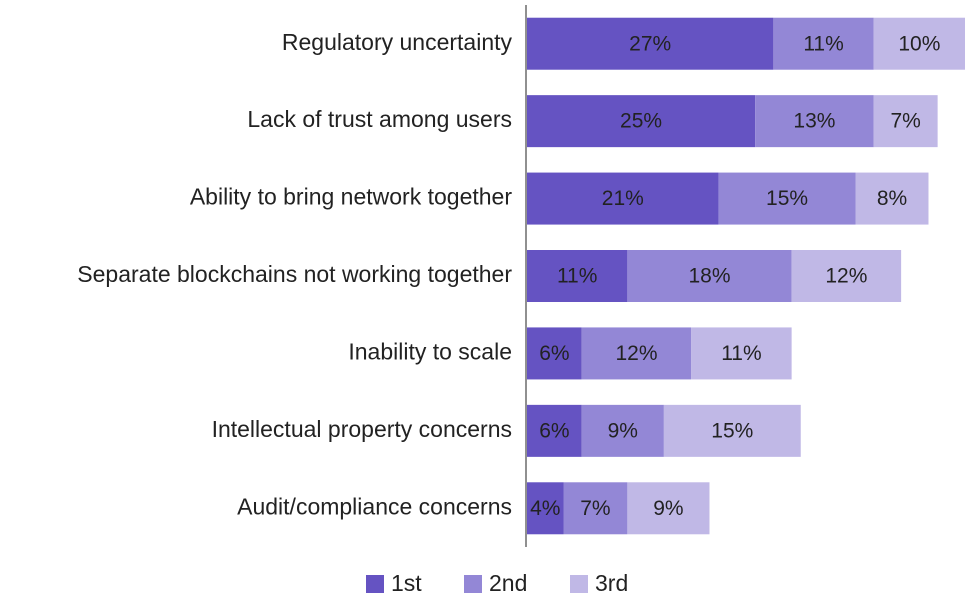 The width and height of the screenshot is (975, 609). I want to click on value-label: 10%, so click(919, 43).